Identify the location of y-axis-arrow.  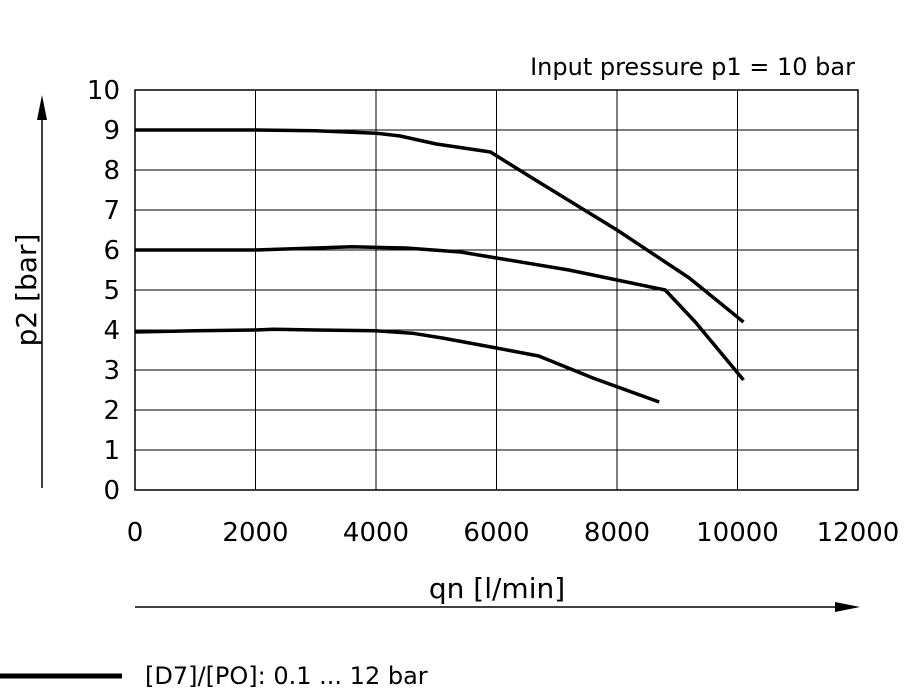
(42, 291).